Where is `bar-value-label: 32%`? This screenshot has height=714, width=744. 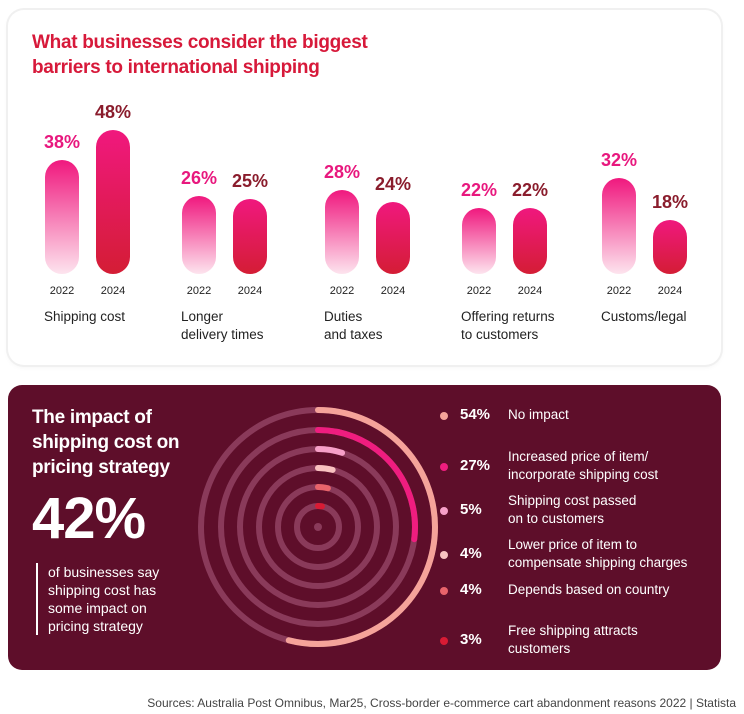 bar-value-label: 32% is located at coordinates (619, 160).